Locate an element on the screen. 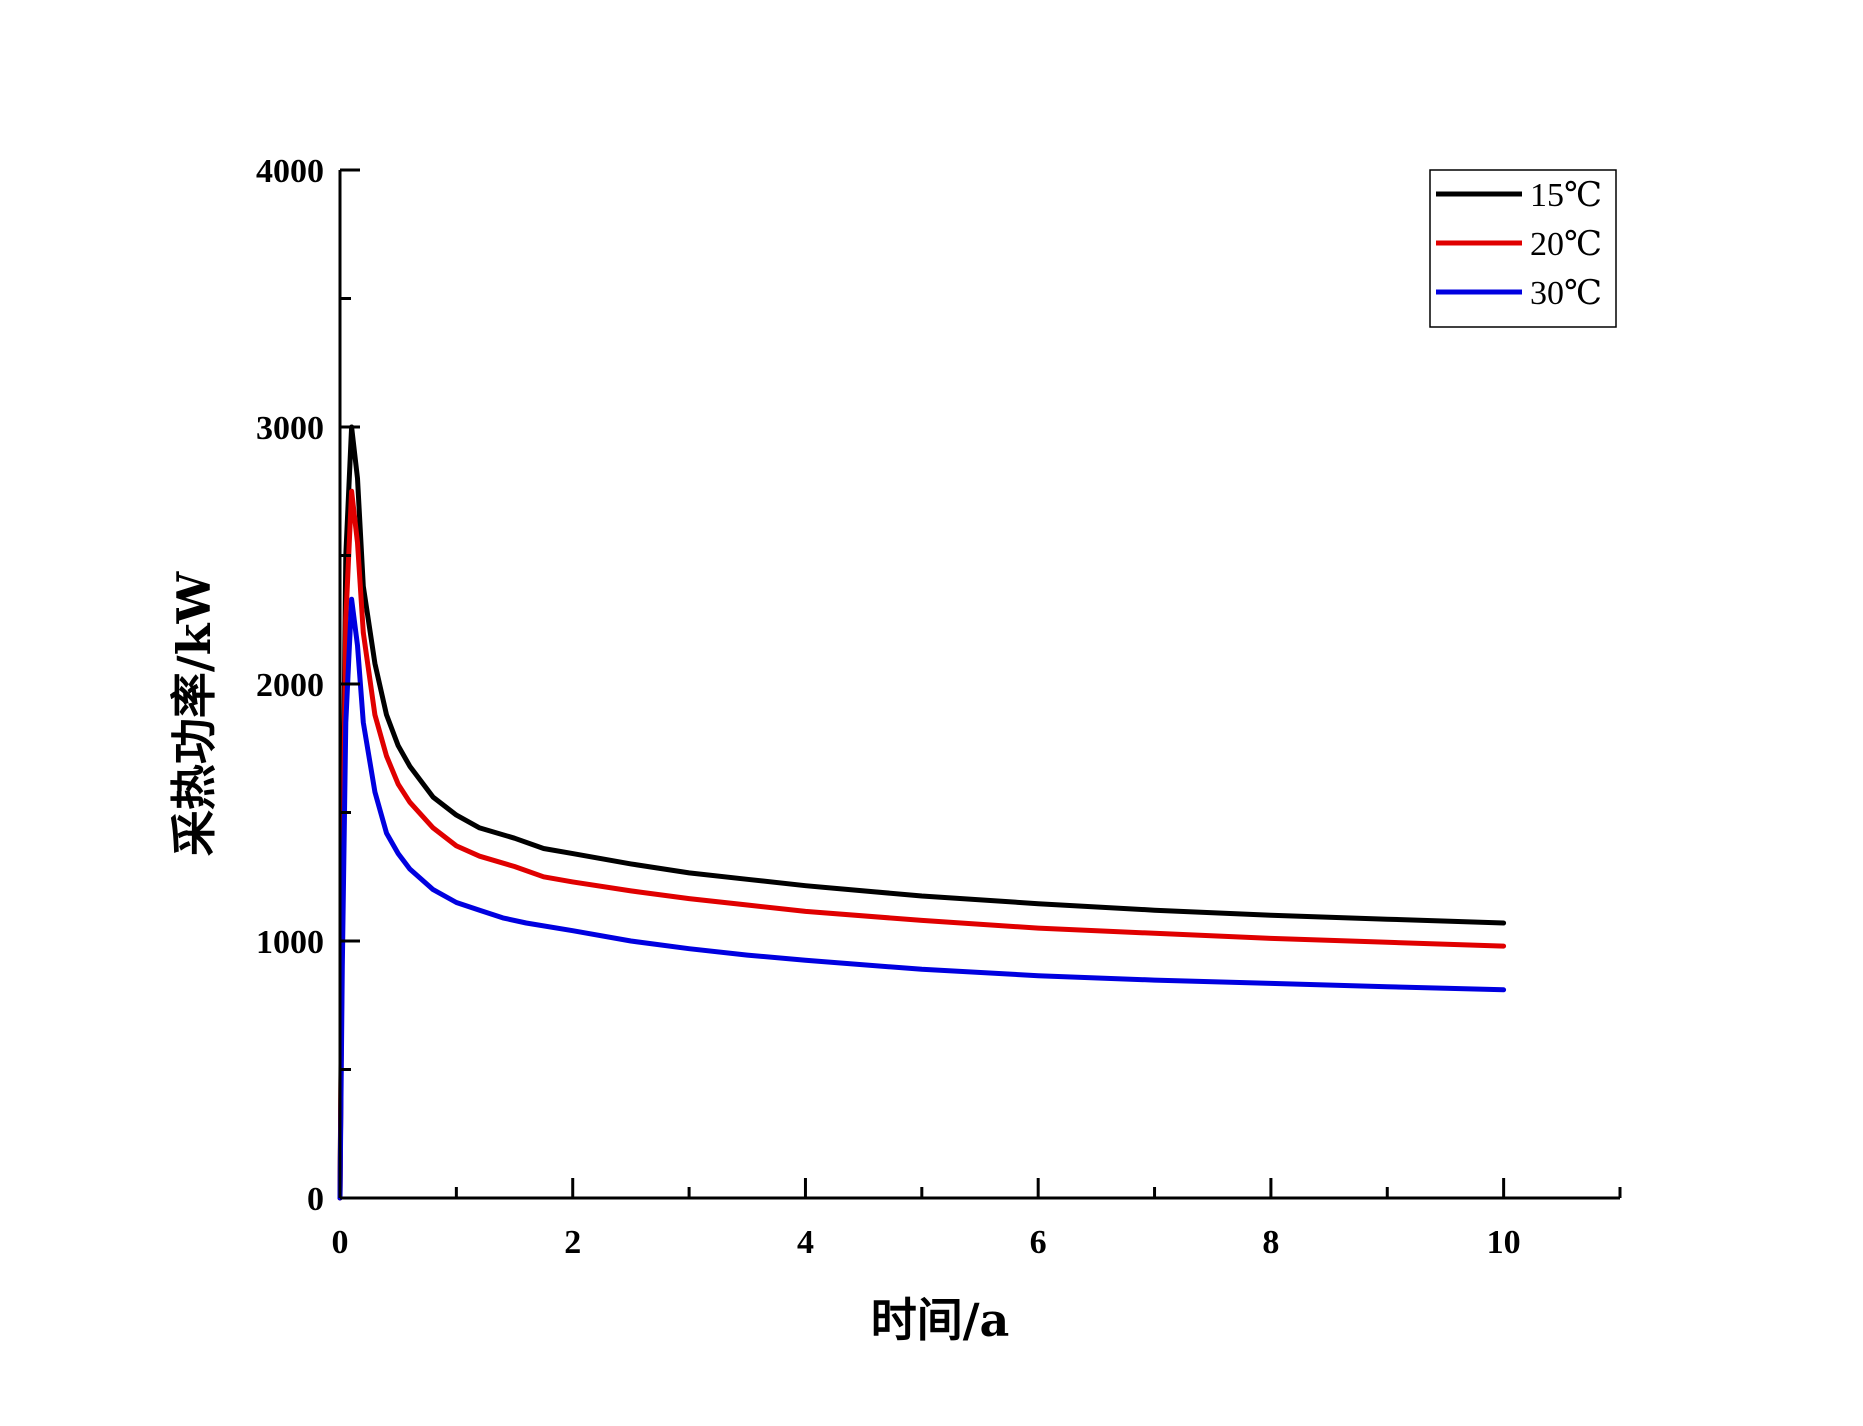 This screenshot has height=1426, width=1863. legend-label: 15℃ is located at coordinates (1566, 195).